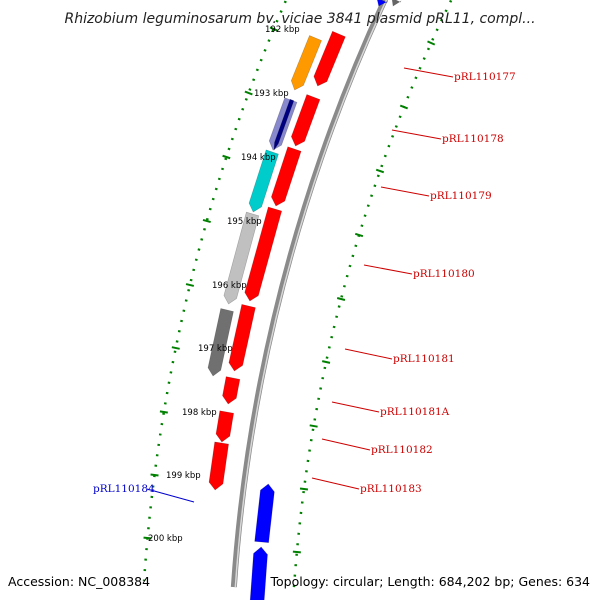 This screenshot has width=600, height=600. I want to click on cog-bar-orange, so click(306, 63).